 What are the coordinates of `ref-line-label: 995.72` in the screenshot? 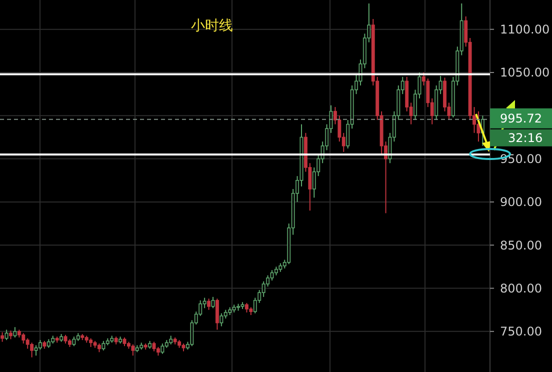 It's located at (521, 119).